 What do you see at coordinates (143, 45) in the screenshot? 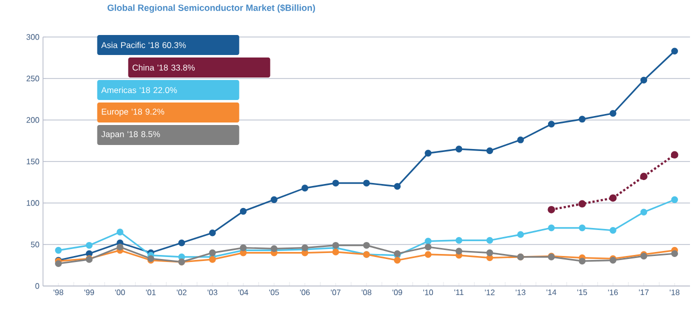
I see `text: Asia Pacific '18 60.3%` at bounding box center [143, 45].